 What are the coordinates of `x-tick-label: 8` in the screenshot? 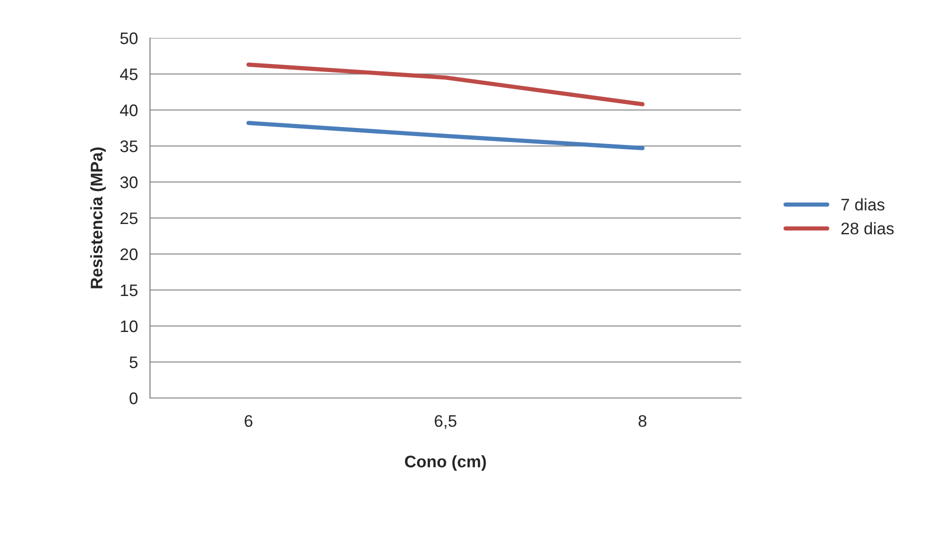 It's located at (642, 421).